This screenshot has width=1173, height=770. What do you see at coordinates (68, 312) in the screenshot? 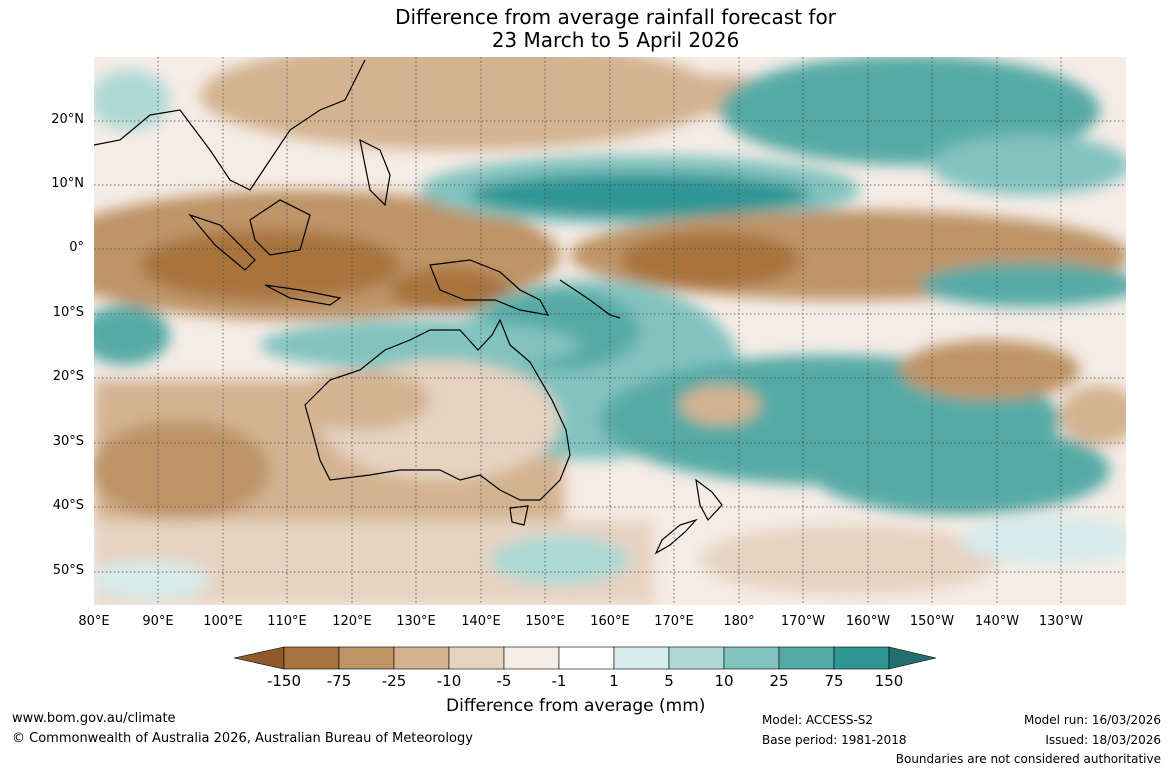
I see `lat-label-10s: 10°S` at bounding box center [68, 312].